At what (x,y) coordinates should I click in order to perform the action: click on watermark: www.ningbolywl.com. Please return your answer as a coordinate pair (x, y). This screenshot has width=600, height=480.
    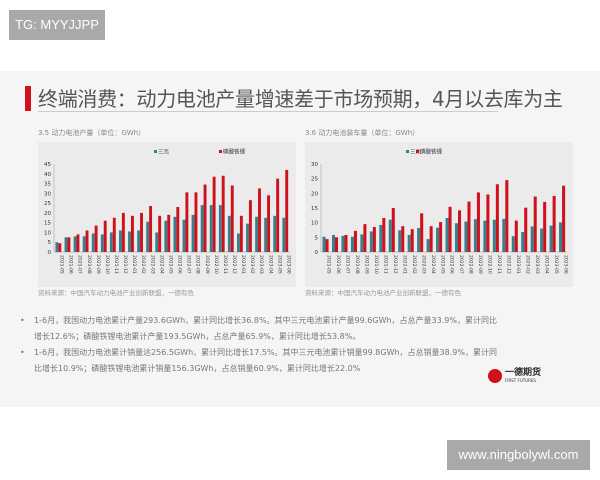
    Looking at the image, I should click on (518, 455).